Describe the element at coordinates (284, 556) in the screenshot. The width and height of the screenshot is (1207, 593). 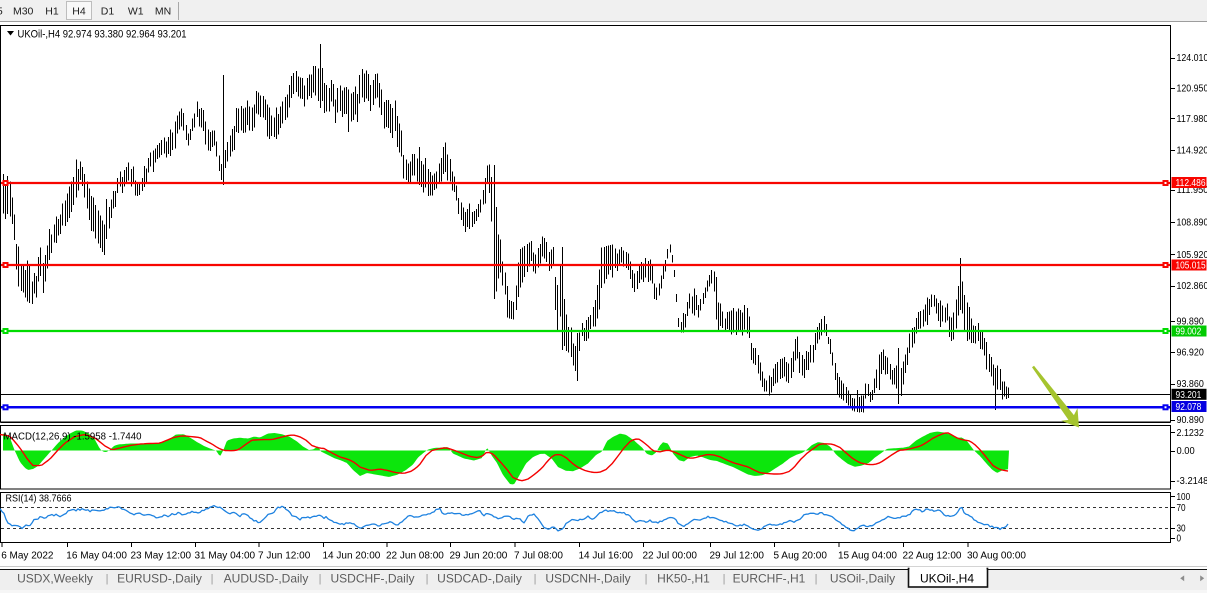
I see `svg-text: 7 Jun 12:00` at that location.